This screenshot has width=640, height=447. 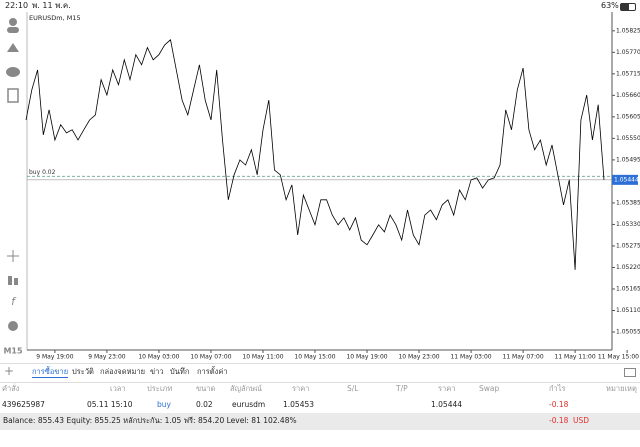 What do you see at coordinates (123, 371) in the screenshot?
I see `tab: กล่องจดหมาย` at bounding box center [123, 371].